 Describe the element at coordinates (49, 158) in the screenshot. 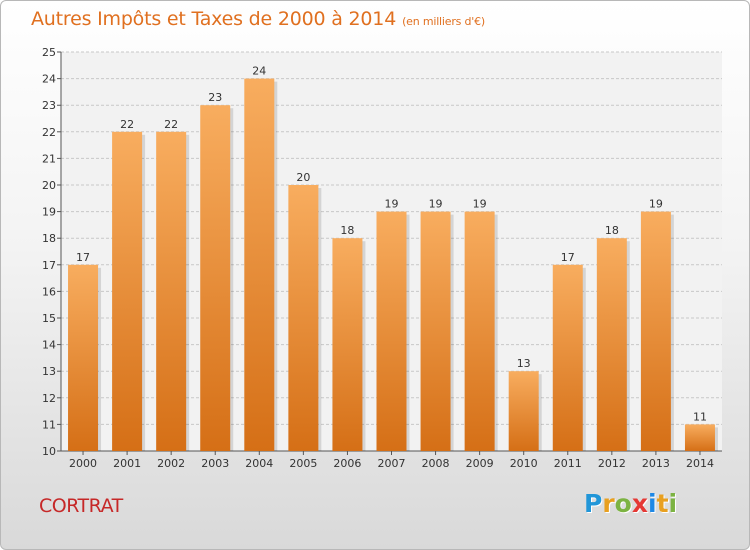

I see `y-tick-label: 21` at that location.